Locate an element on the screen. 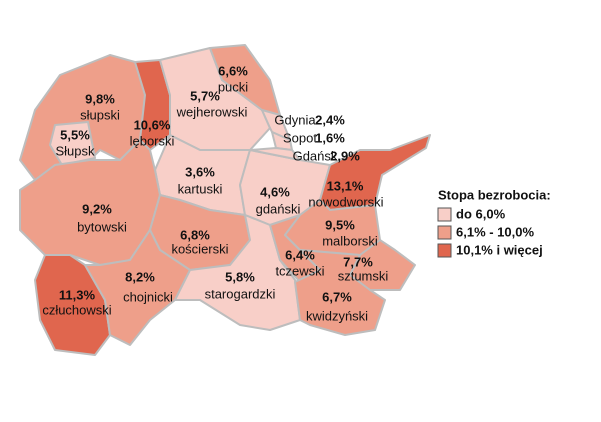 This screenshot has height=422, width=601. region-value: 9,5% is located at coordinates (340, 224).